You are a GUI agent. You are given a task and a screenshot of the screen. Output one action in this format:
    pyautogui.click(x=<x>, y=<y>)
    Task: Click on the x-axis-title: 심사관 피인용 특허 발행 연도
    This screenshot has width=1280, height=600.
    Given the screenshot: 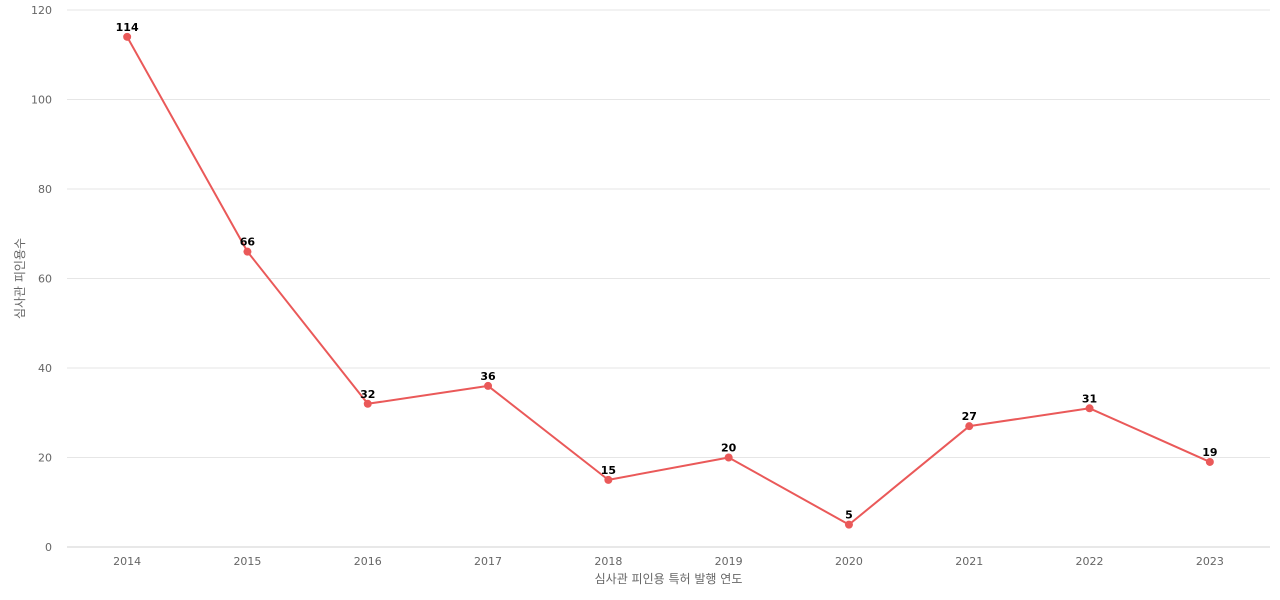 What is the action you would take?
    pyautogui.click(x=669, y=578)
    